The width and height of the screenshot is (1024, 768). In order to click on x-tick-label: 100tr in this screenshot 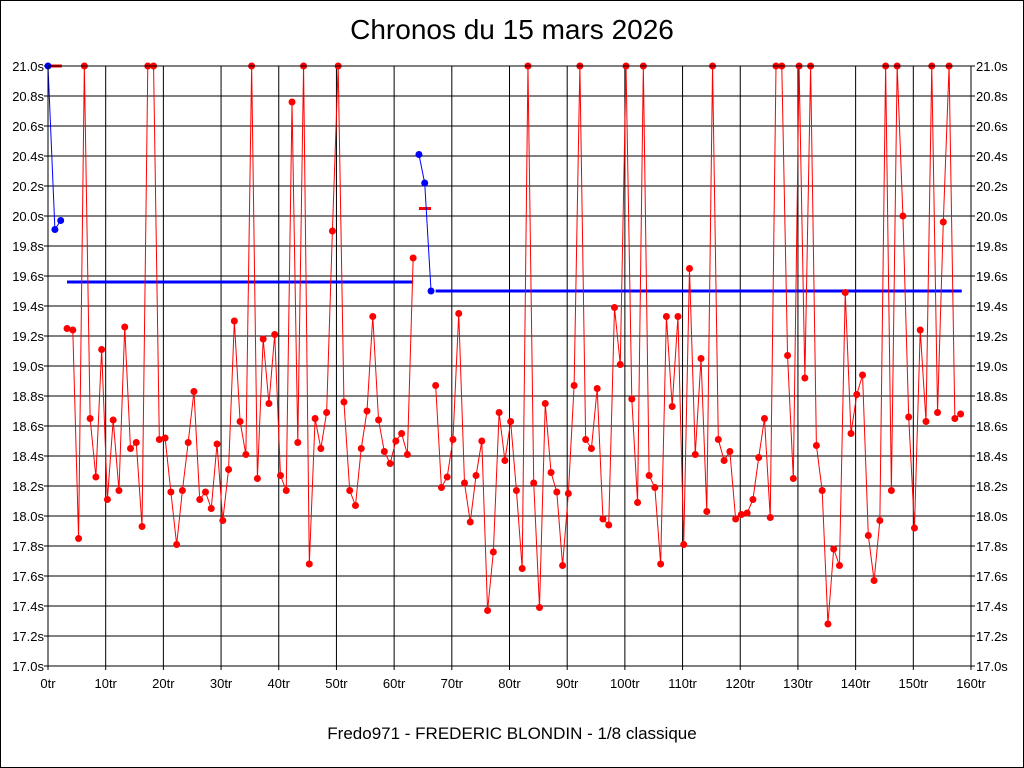, I will do `click(625, 683)`.